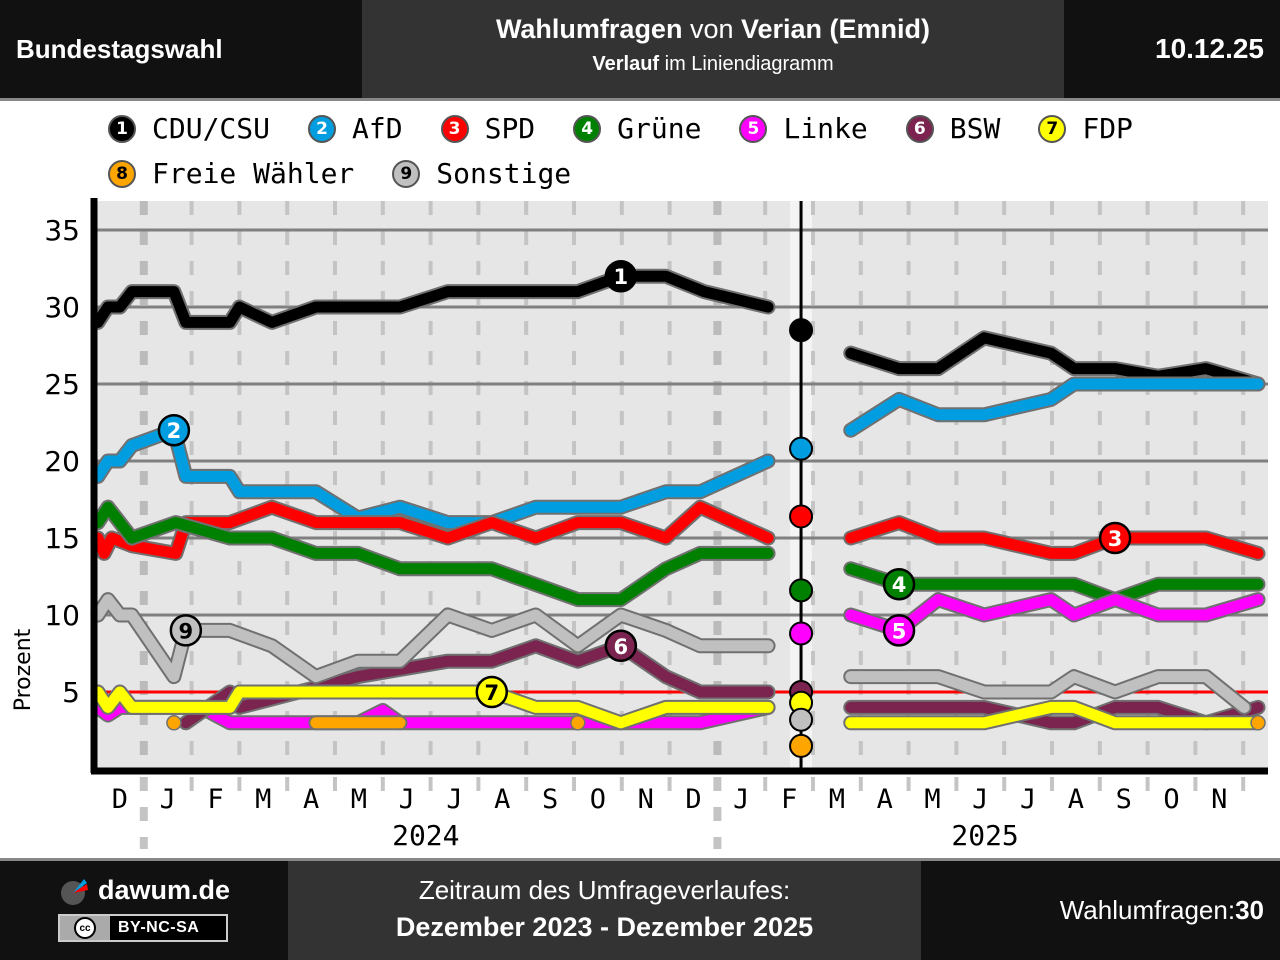 This screenshot has height=960, width=1280. What do you see at coordinates (640, 859) in the screenshot?
I see `footer-divider` at bounding box center [640, 859].